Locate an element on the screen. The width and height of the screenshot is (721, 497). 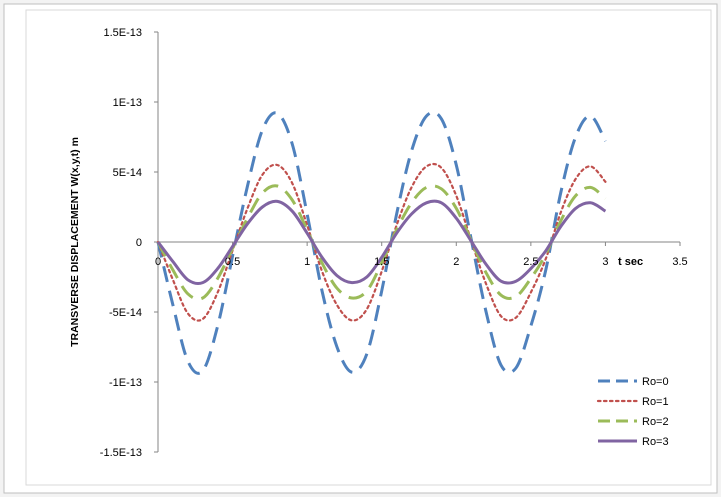
y-tick-label: 1E-13 is located at coordinates (127, 103).